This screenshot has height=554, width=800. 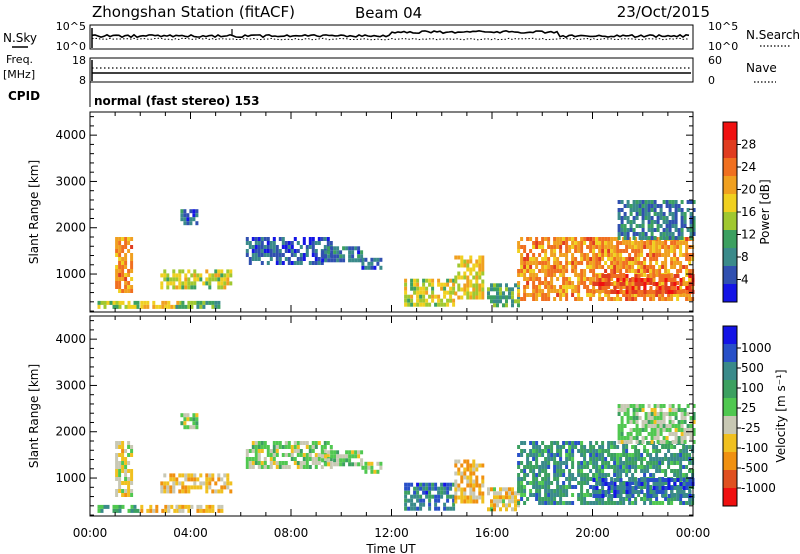 I want to click on power-colorbar-tick-label: 16, so click(x=748, y=212).